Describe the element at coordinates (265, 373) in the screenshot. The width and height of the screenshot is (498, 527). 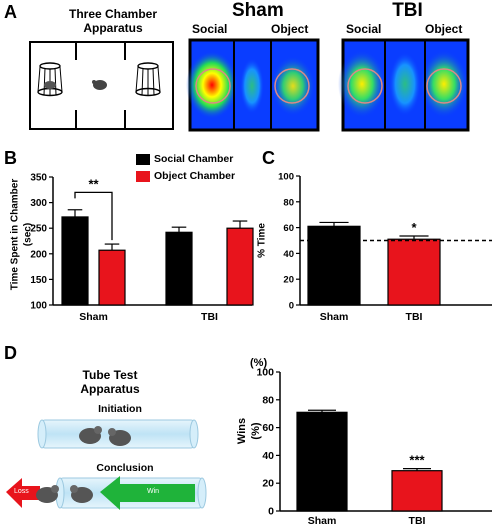
I see `chart-d-ytick-label: 100` at that location.